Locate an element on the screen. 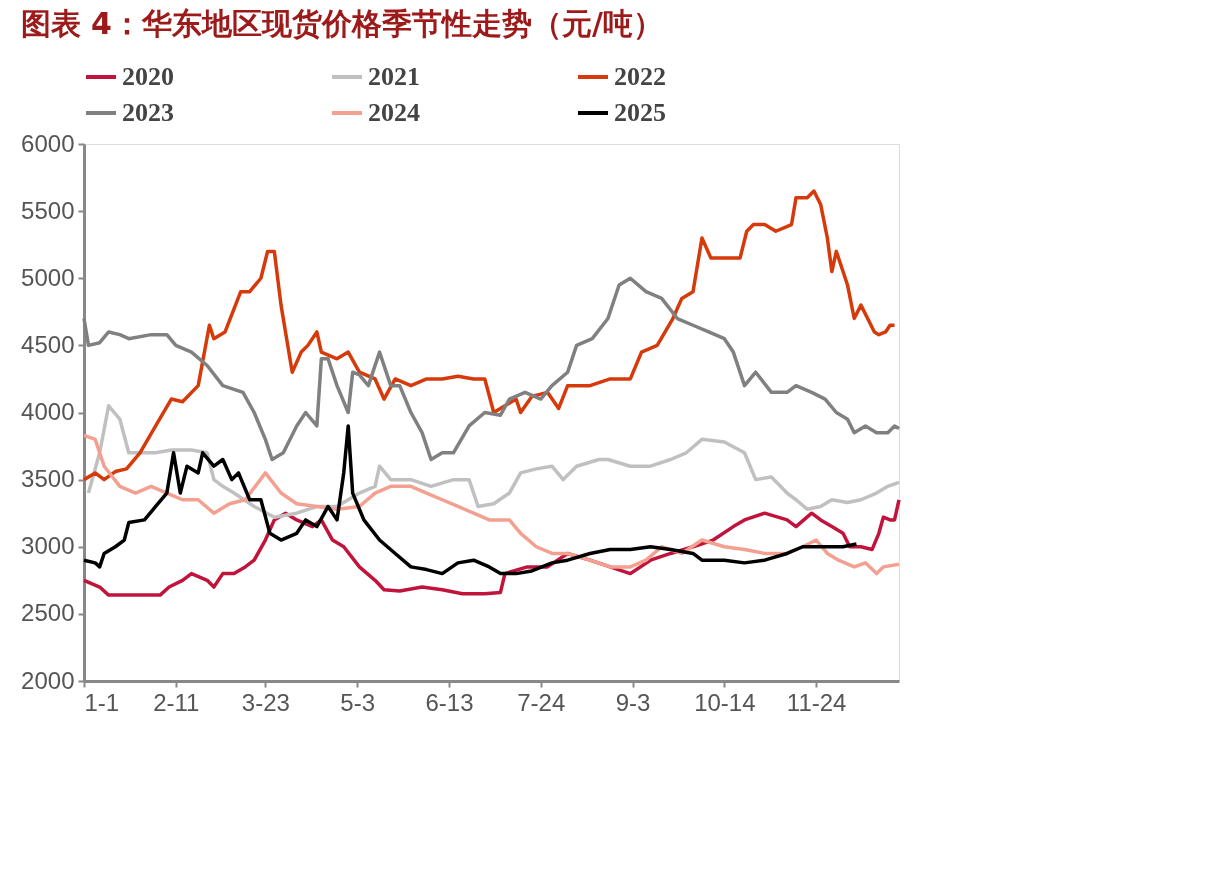 Image resolution: width=1216 pixels, height=882 pixels. legend-label: 2025 is located at coordinates (640, 112).